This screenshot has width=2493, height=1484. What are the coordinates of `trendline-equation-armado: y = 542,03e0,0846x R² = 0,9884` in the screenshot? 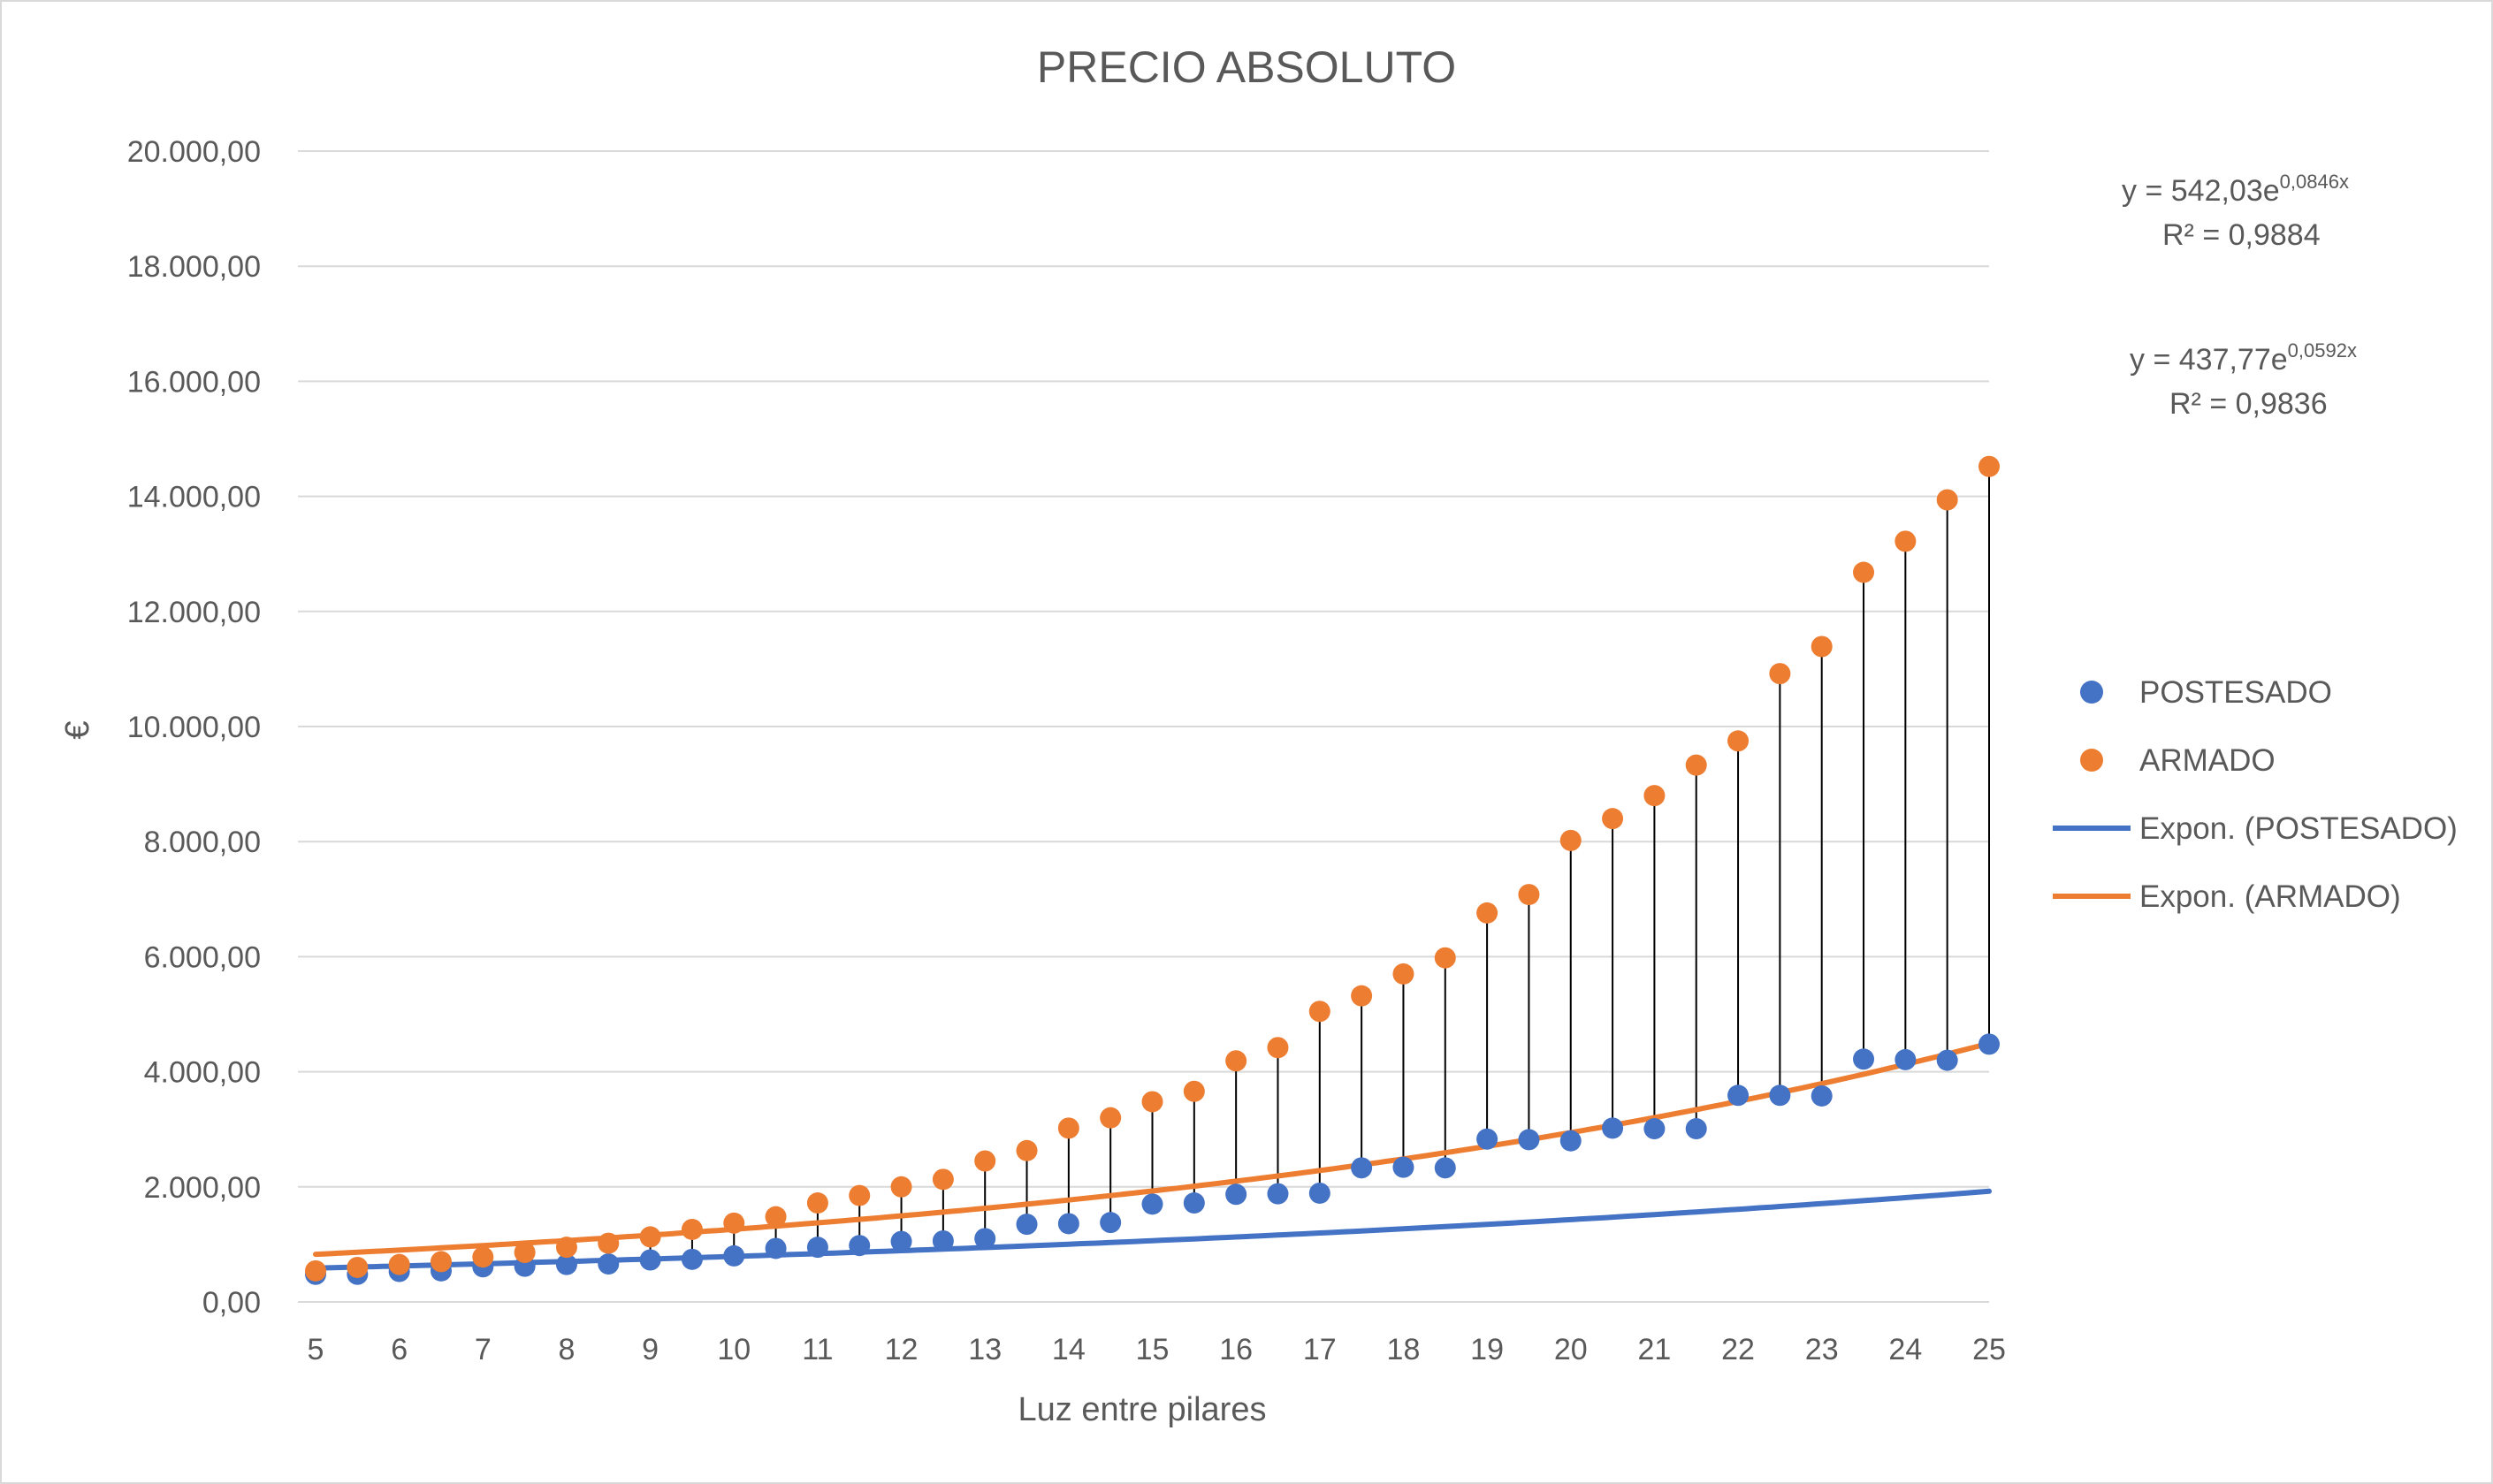 It's located at (2235, 211).